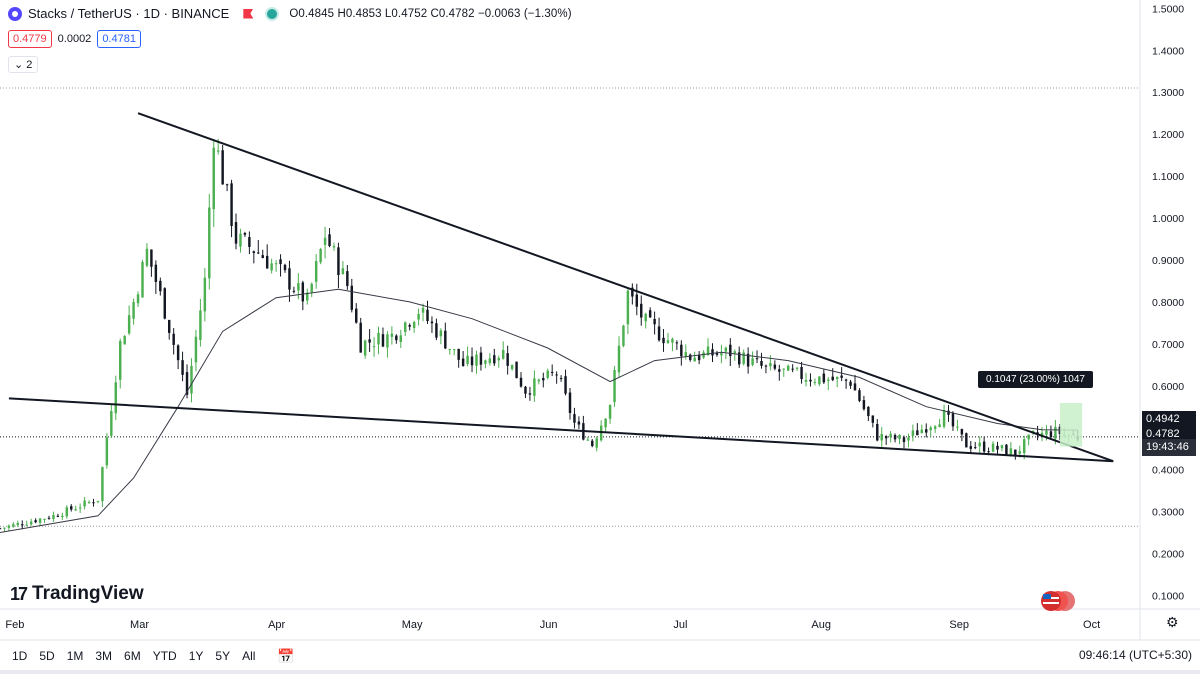  What do you see at coordinates (1091, 625) in the screenshot?
I see `x-tick-label: Oct` at bounding box center [1091, 625].